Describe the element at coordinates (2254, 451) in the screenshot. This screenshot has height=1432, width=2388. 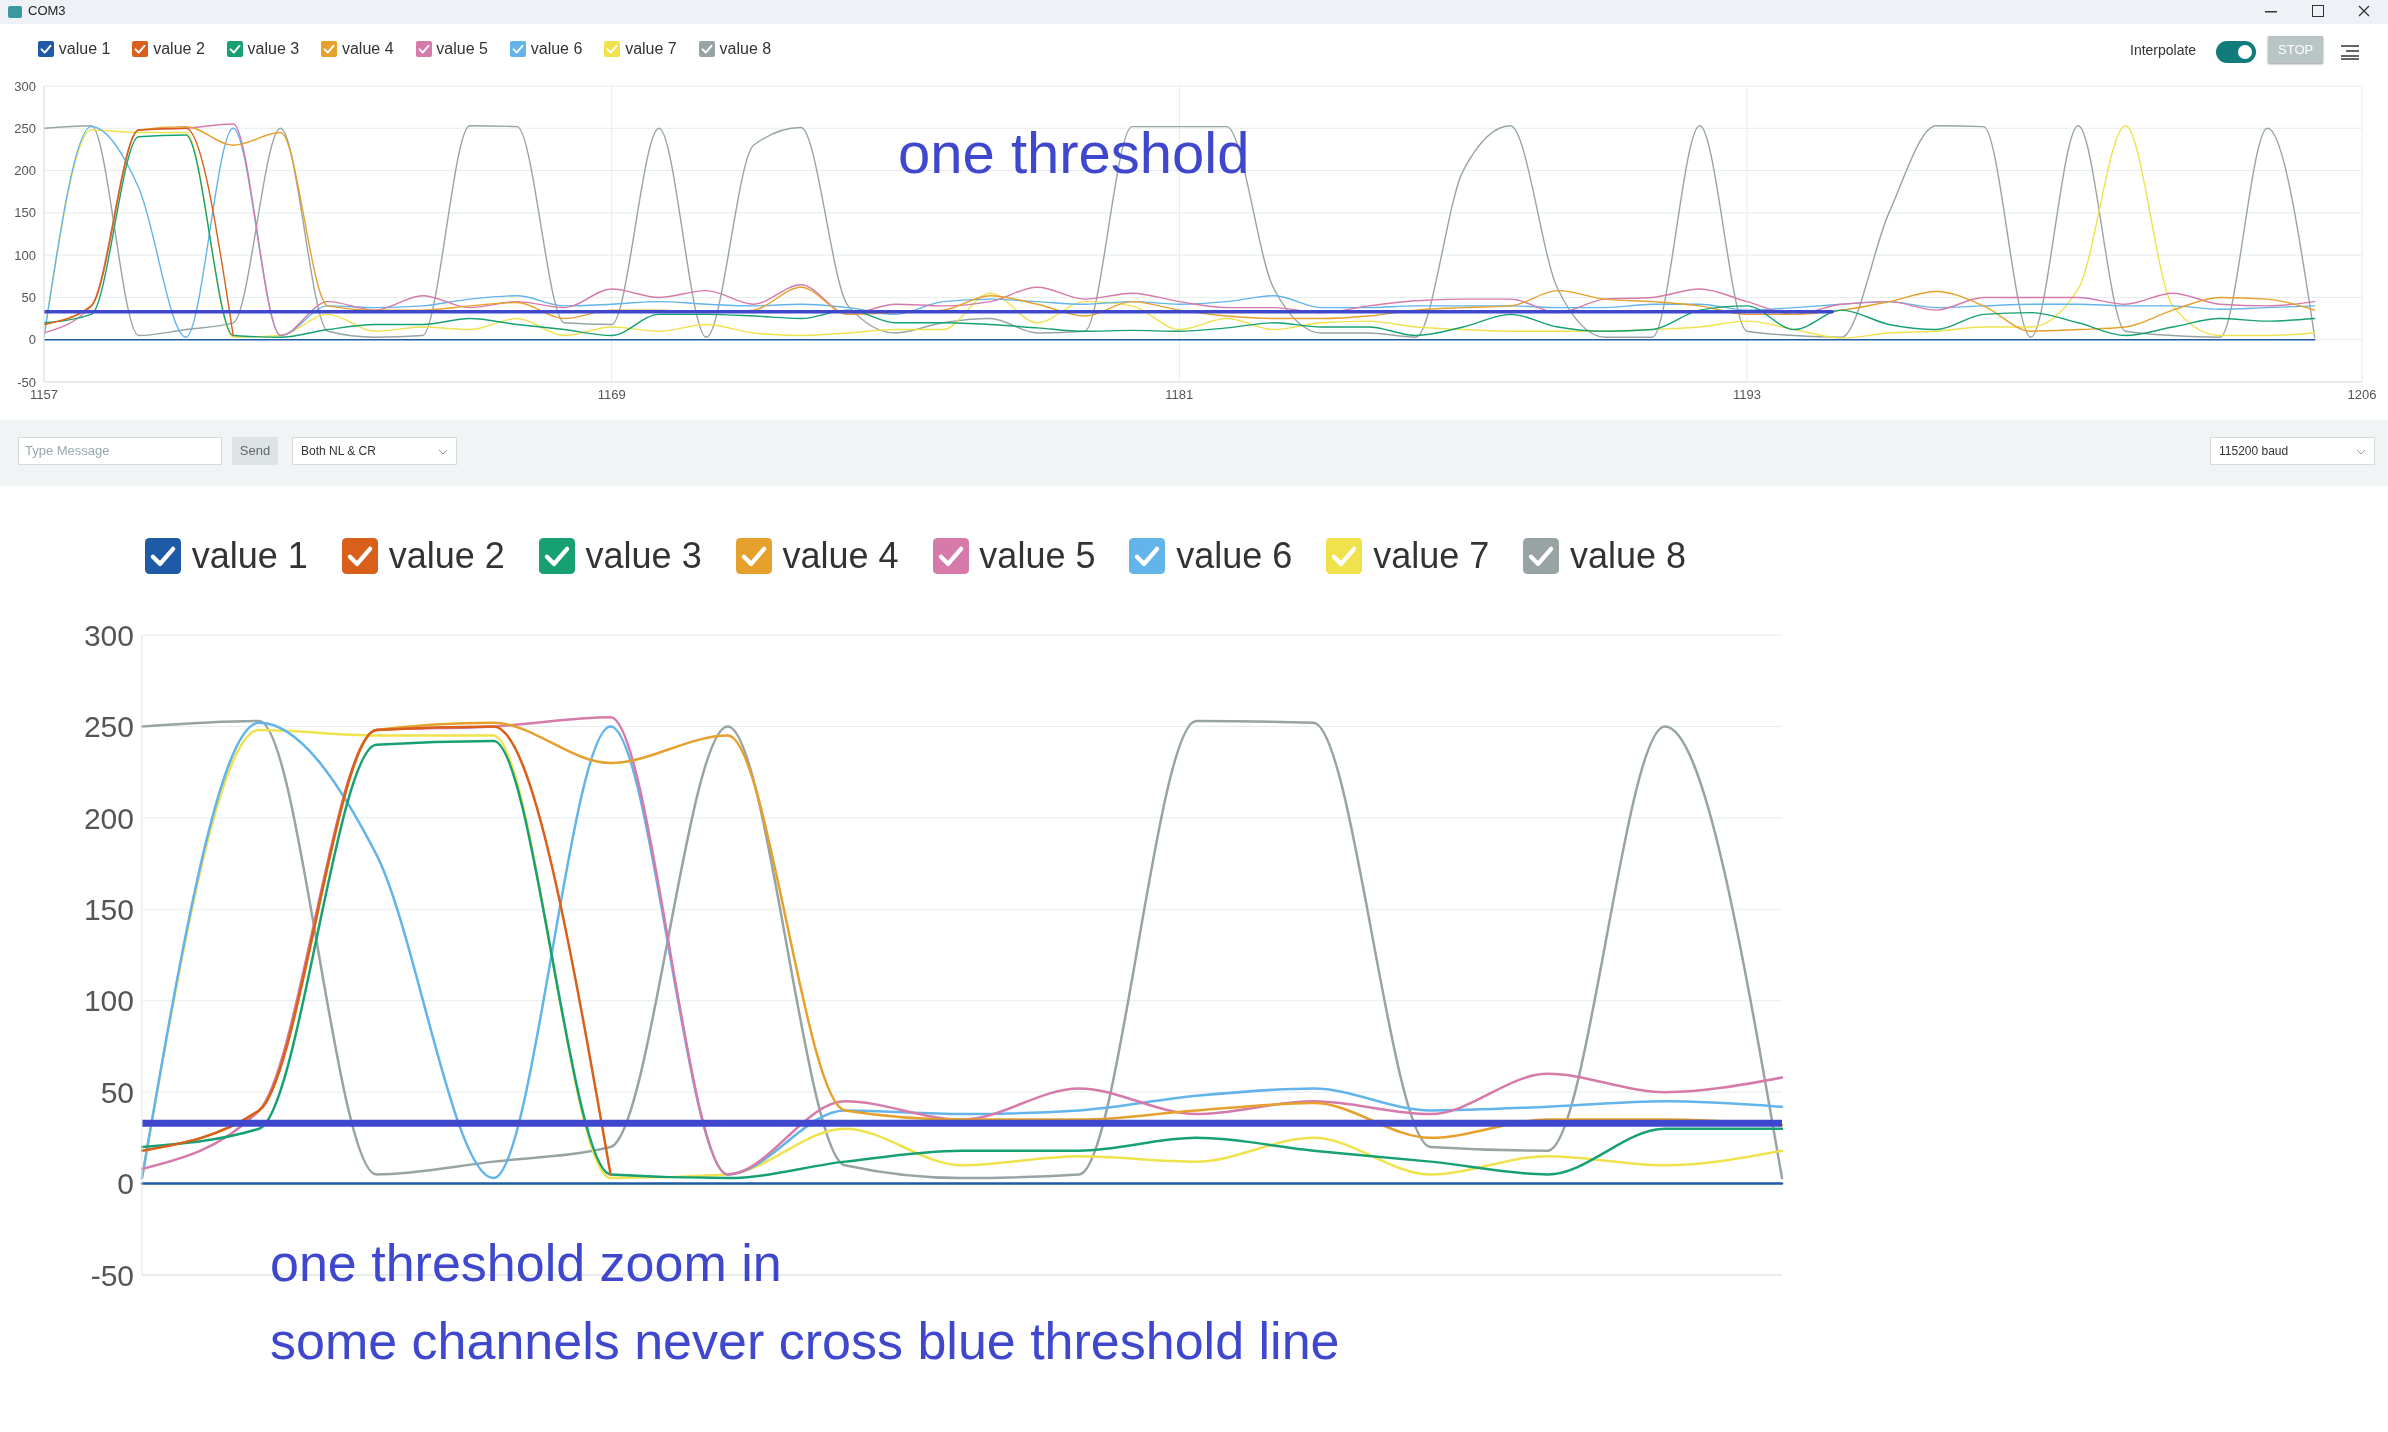
I see `text: 115200 baud` at that location.